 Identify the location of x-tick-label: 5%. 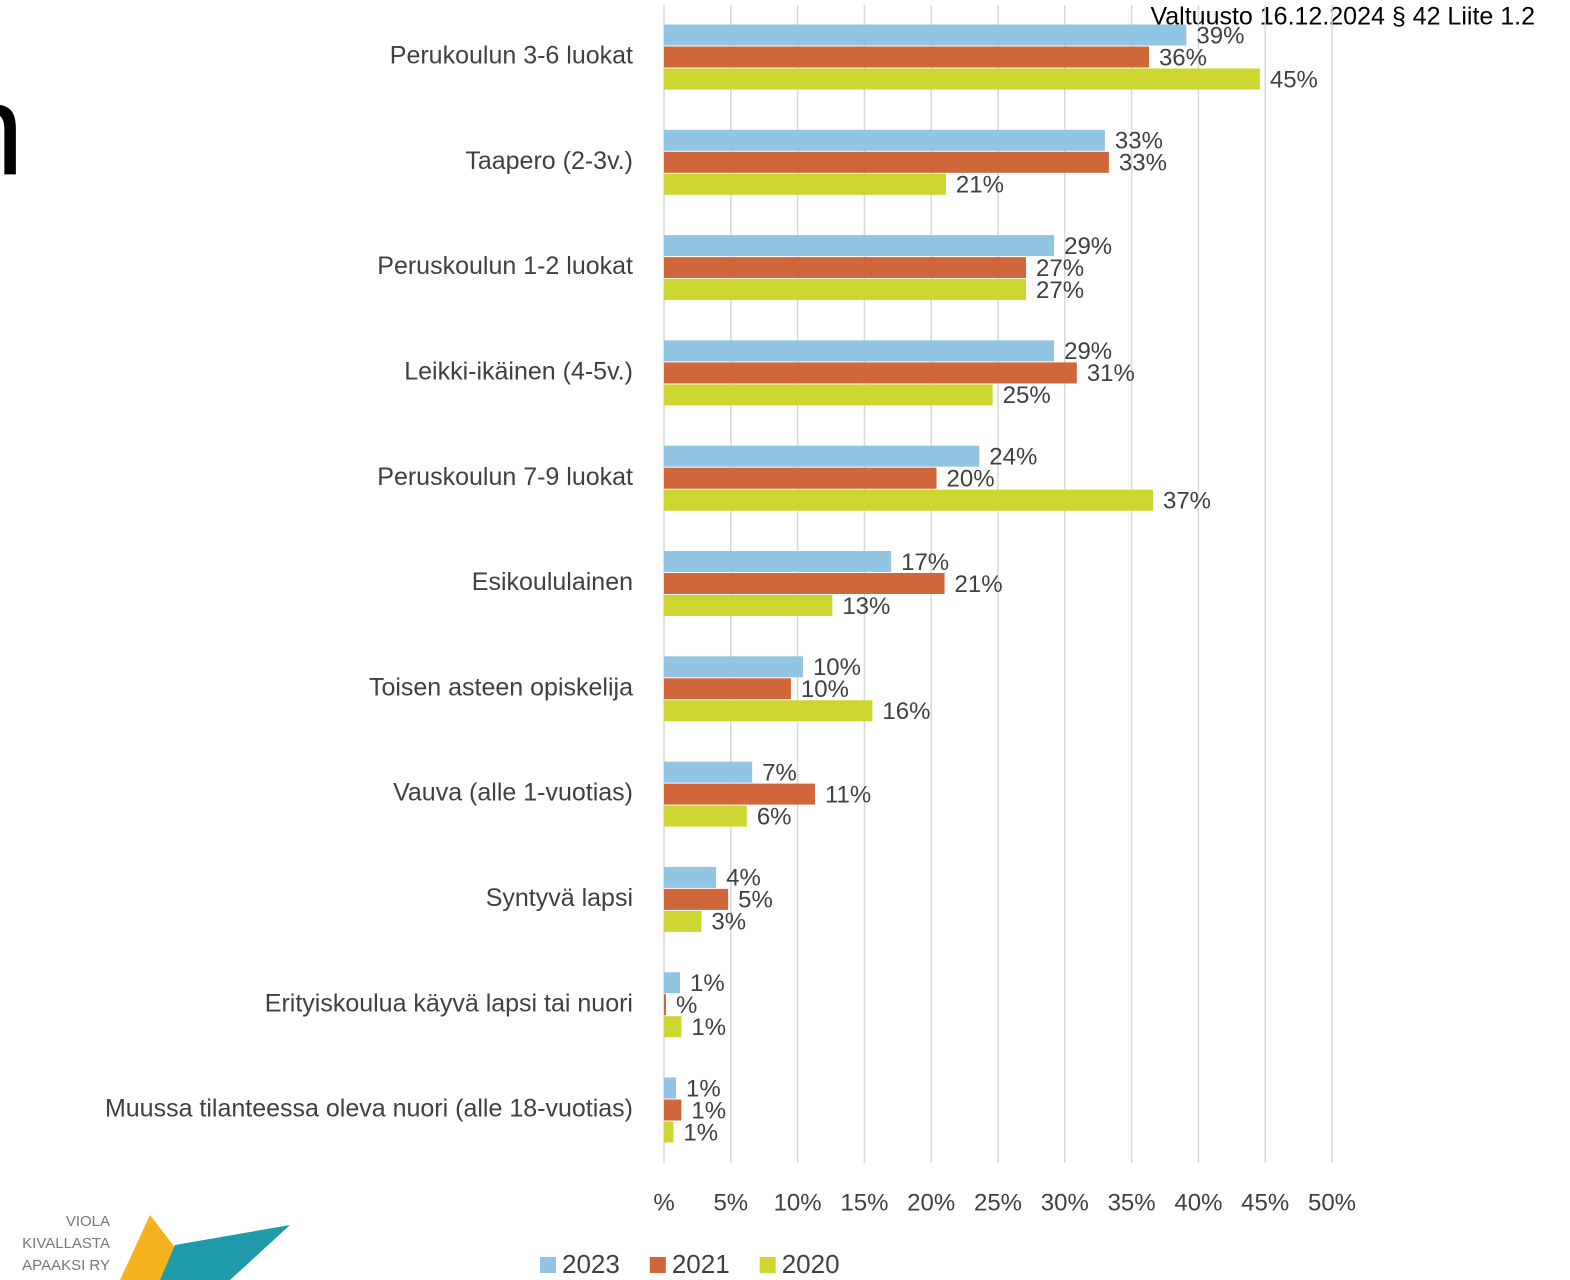
(730, 1202).